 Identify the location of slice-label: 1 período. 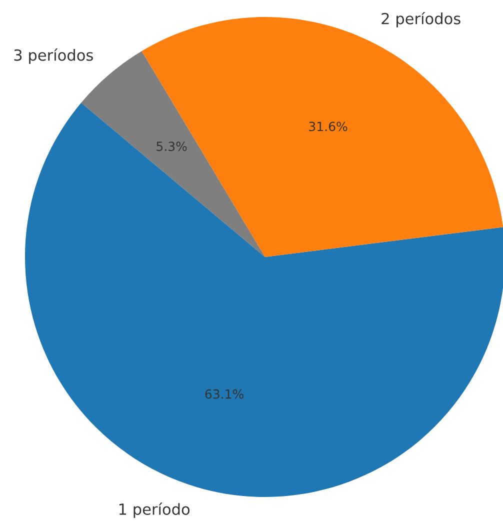
(154, 510).